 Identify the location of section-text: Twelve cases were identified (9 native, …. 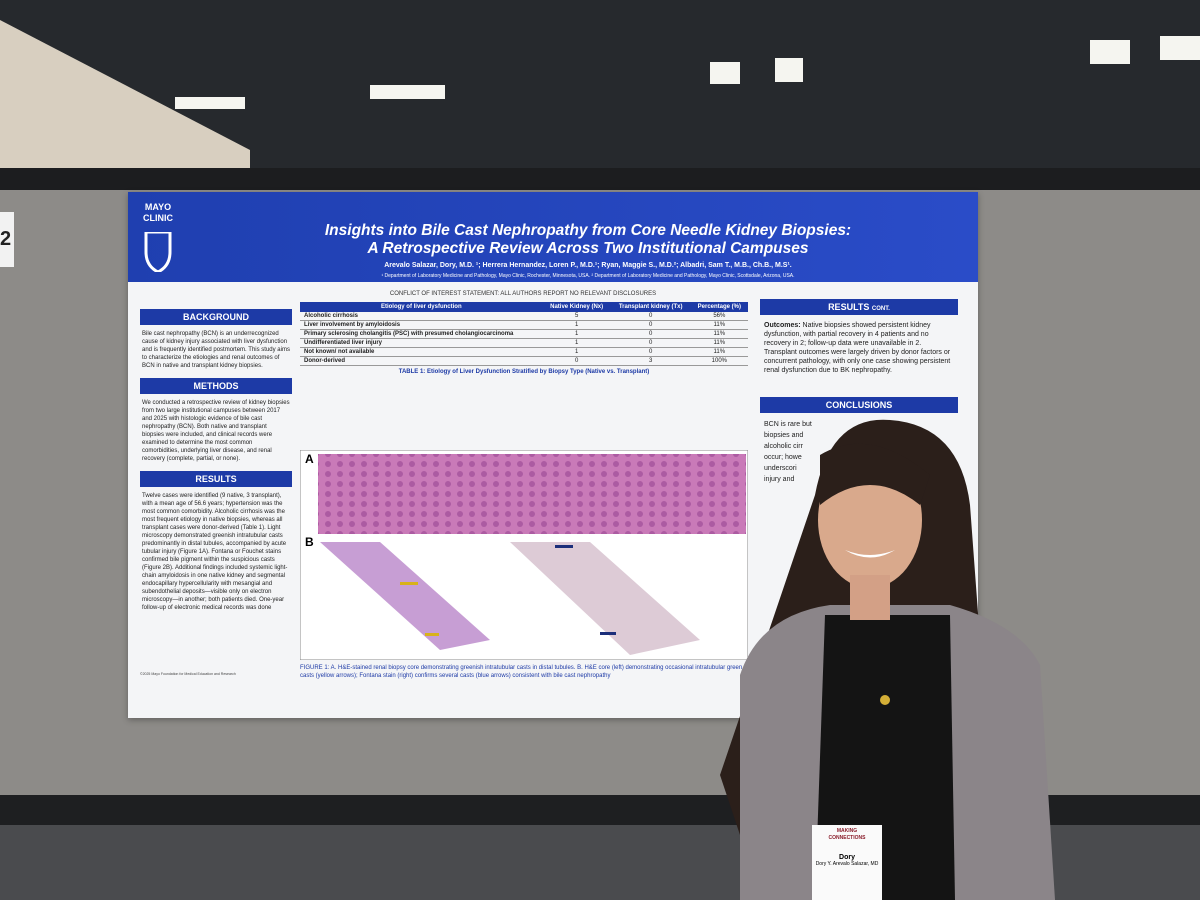
(215, 552).